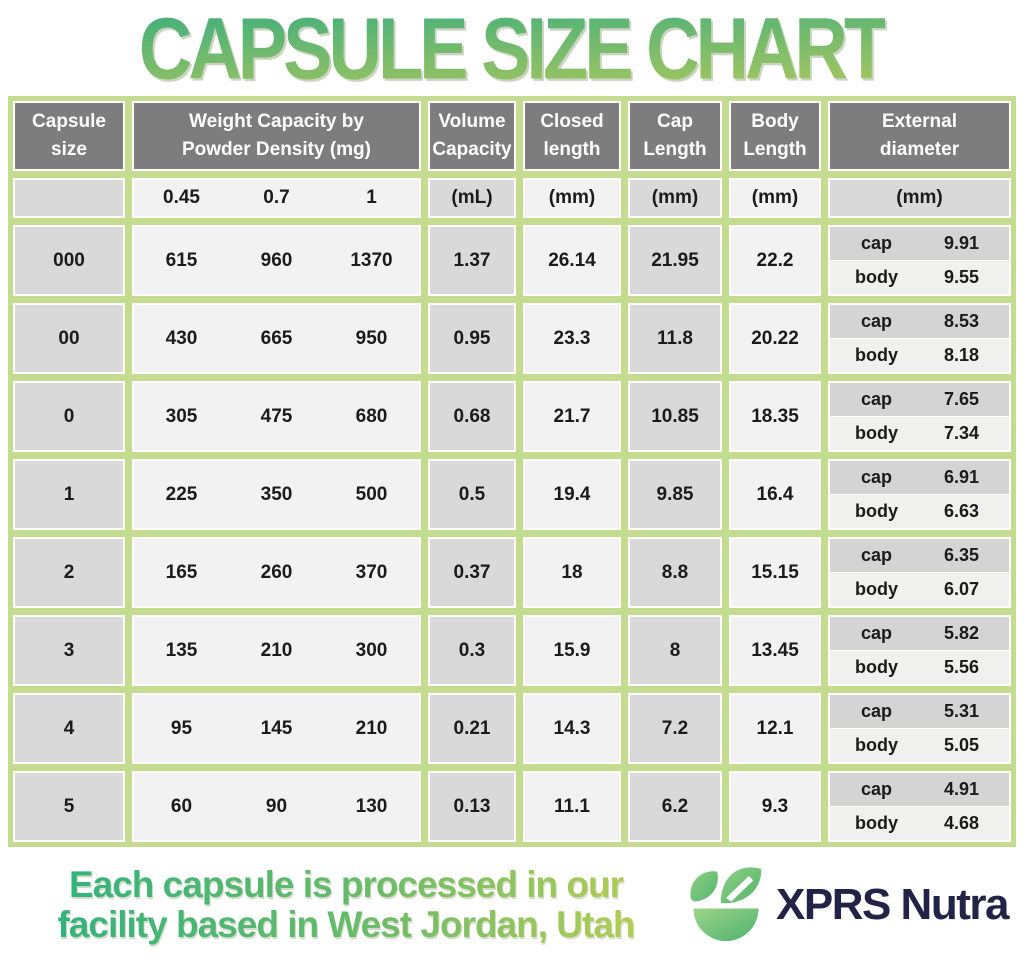  Describe the element at coordinates (675, 136) in the screenshot. I see `header-cap-length: Cap Length` at that location.